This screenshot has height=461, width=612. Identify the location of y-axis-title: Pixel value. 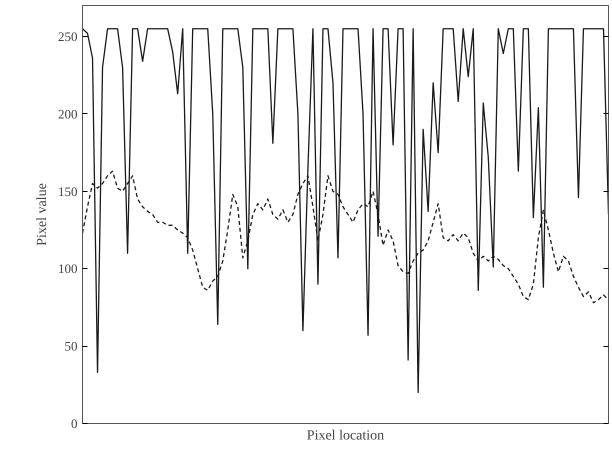
(42, 214).